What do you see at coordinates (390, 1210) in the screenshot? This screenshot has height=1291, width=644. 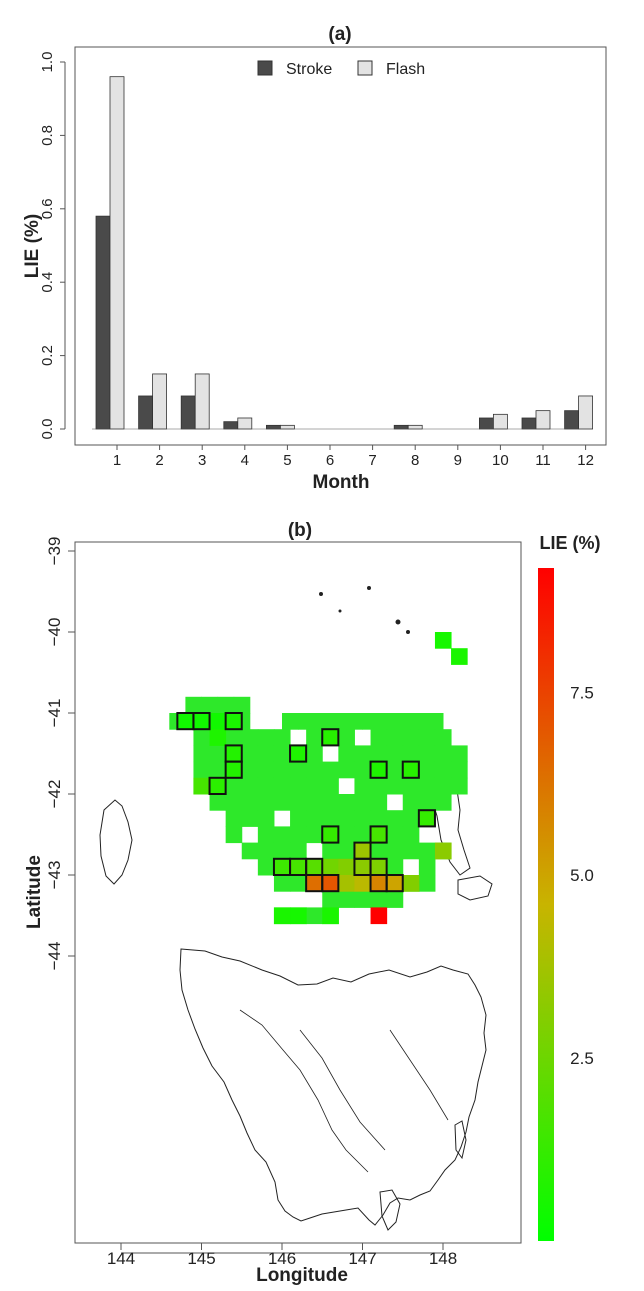 I see `bruny-island-outline` at bounding box center [390, 1210].